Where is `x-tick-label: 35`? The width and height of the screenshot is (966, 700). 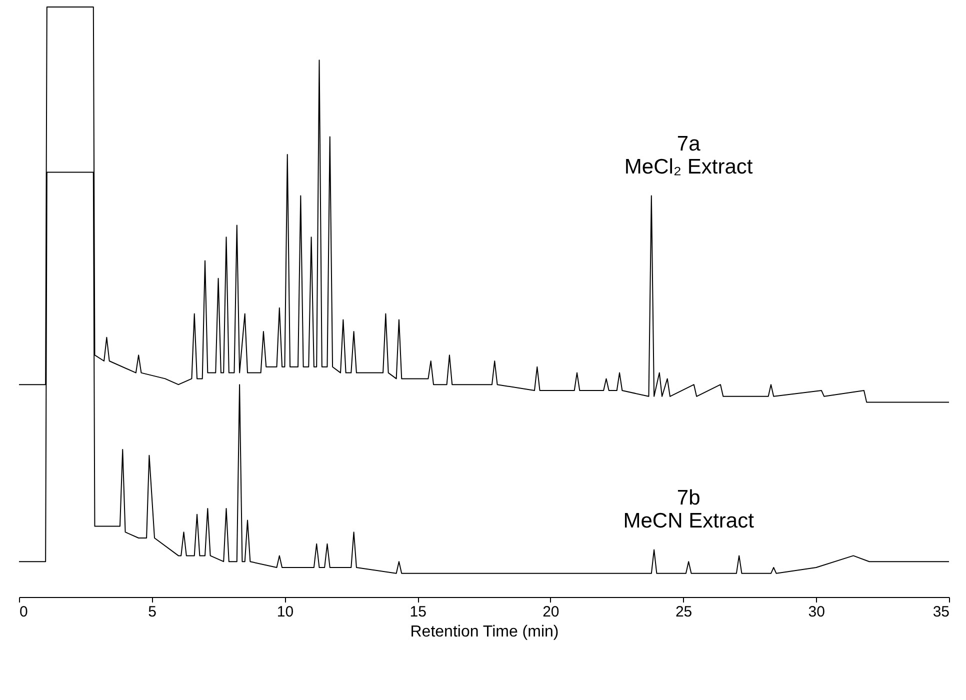 x-tick-label: 35 is located at coordinates (941, 612).